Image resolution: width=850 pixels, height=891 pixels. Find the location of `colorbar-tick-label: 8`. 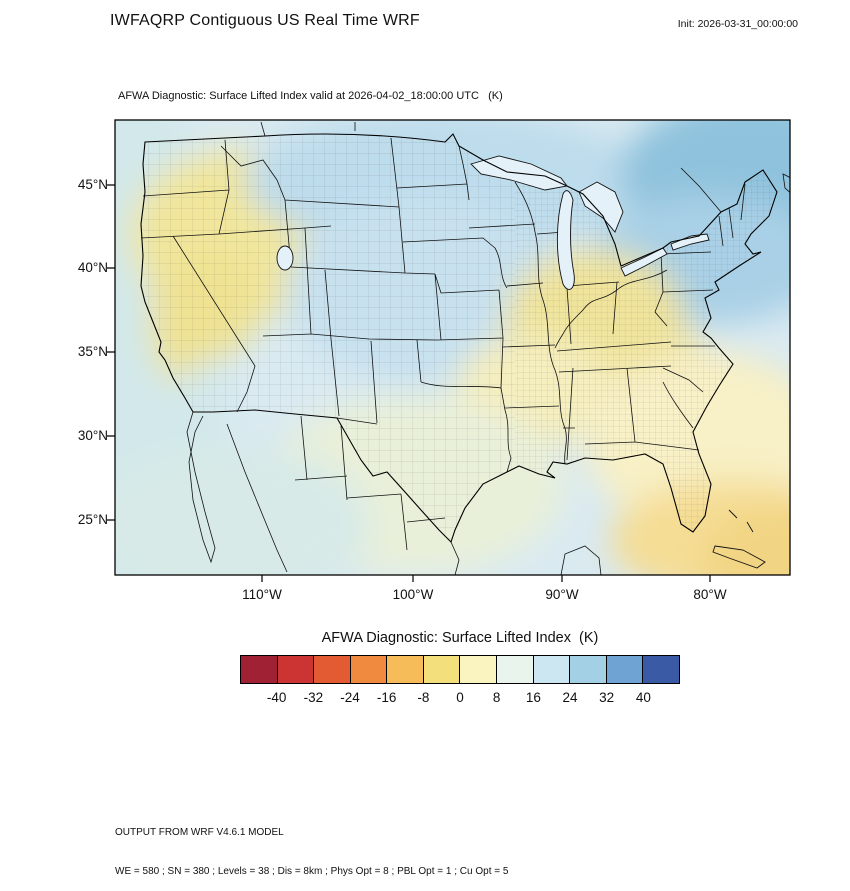

colorbar-tick-label: 8 is located at coordinates (496, 697).